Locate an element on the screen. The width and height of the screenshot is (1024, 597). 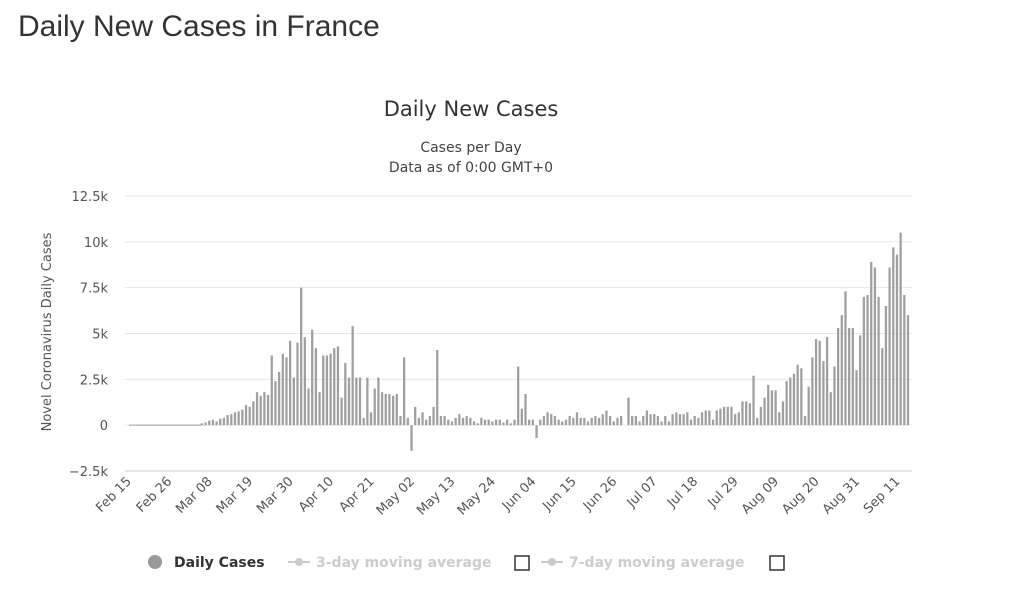
legend-item-daily-cases: Daily Cases is located at coordinates (206, 563).